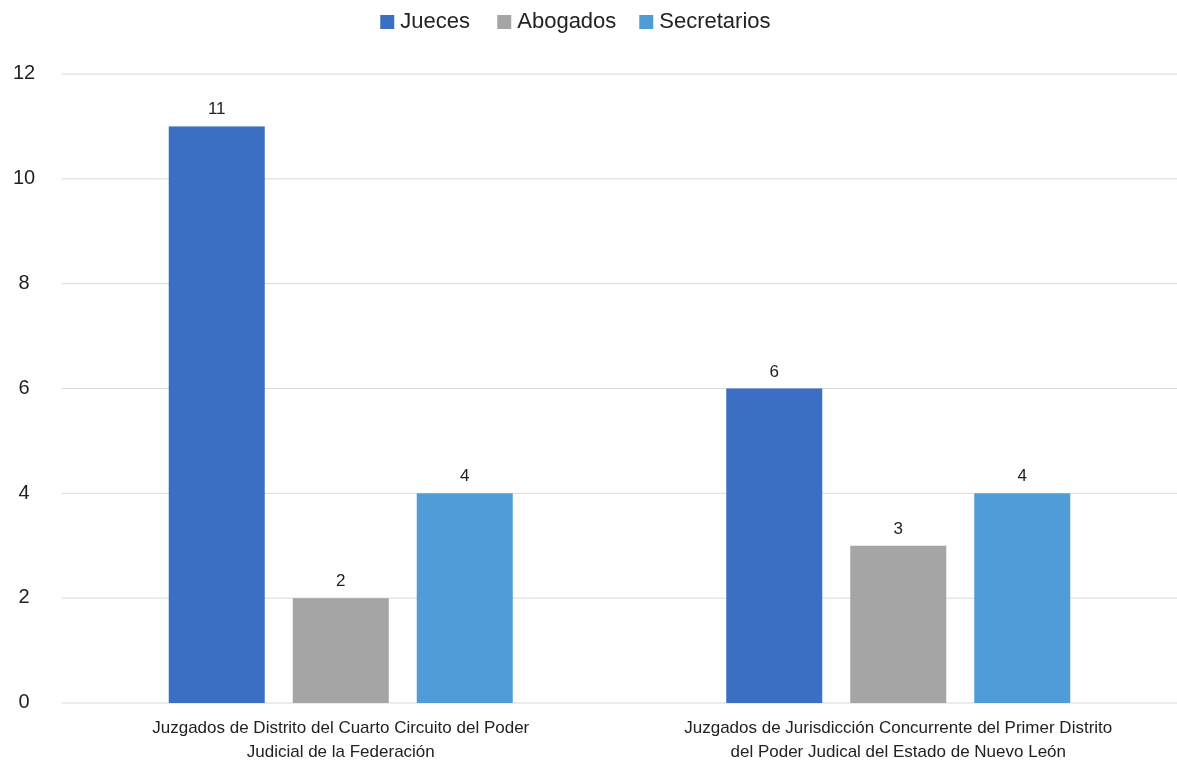 Image resolution: width=1177 pixels, height=770 pixels. What do you see at coordinates (24, 701) in the screenshot?
I see `y-tick-label: 0` at bounding box center [24, 701].